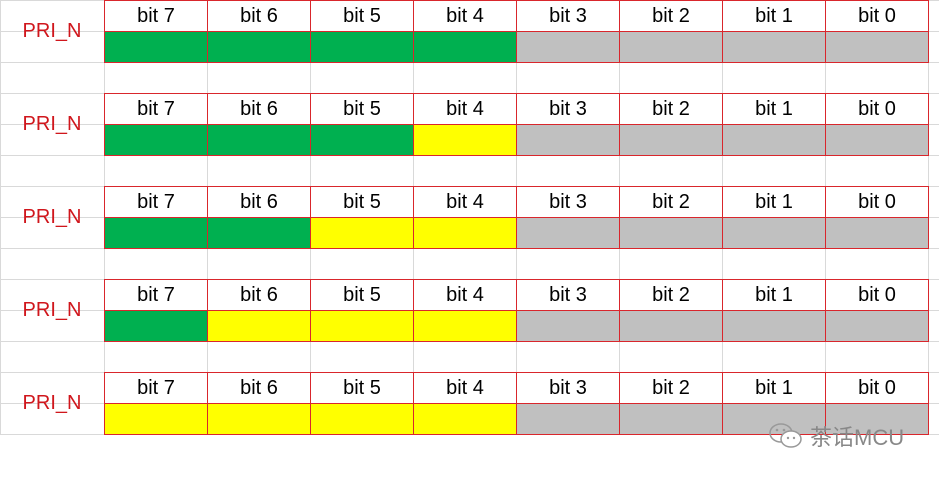  I want to click on wechat-icon, so click(785, 435).